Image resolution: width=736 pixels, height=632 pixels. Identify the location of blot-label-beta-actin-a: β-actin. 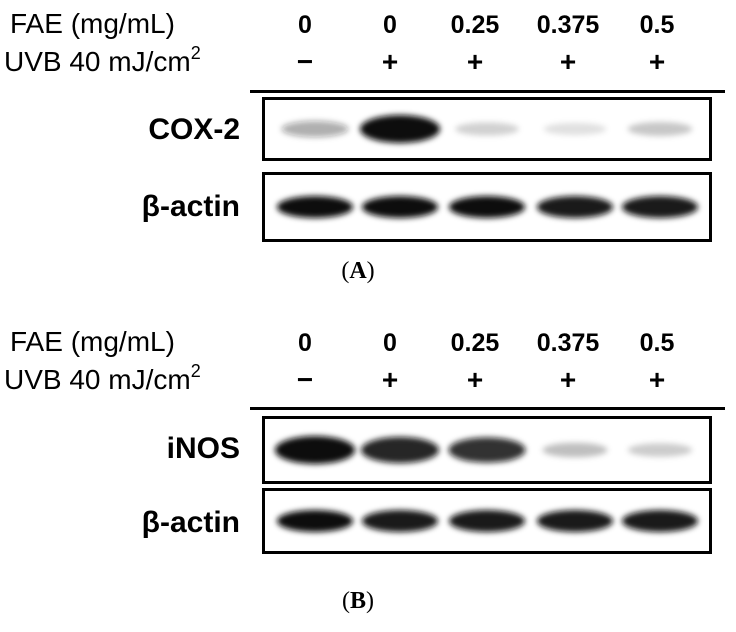
(190, 206).